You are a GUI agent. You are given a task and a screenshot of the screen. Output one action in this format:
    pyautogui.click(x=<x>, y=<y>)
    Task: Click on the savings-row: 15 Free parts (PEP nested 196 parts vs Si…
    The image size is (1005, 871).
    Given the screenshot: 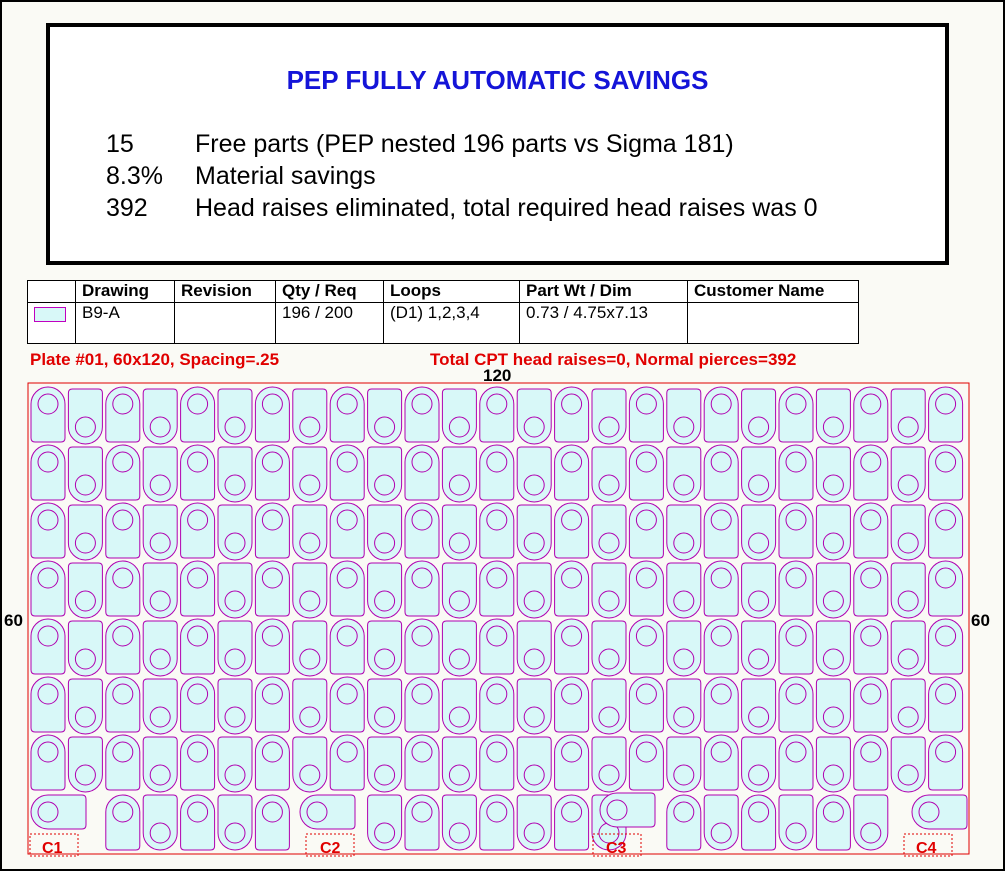 What is the action you would take?
    pyautogui.click(x=420, y=144)
    